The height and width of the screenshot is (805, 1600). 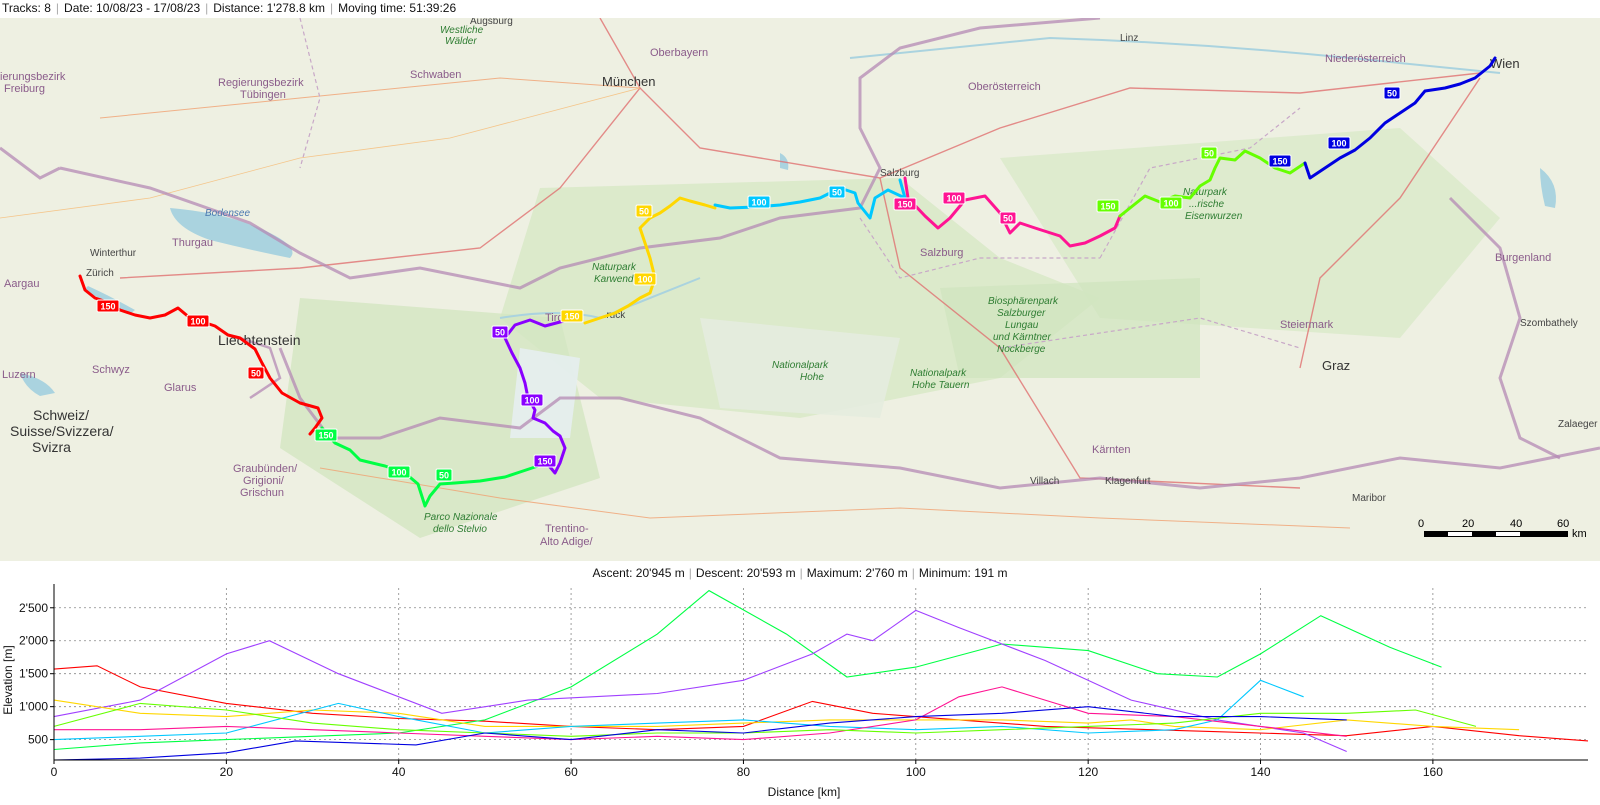 I want to click on river-danube, so click(x=1175, y=55).